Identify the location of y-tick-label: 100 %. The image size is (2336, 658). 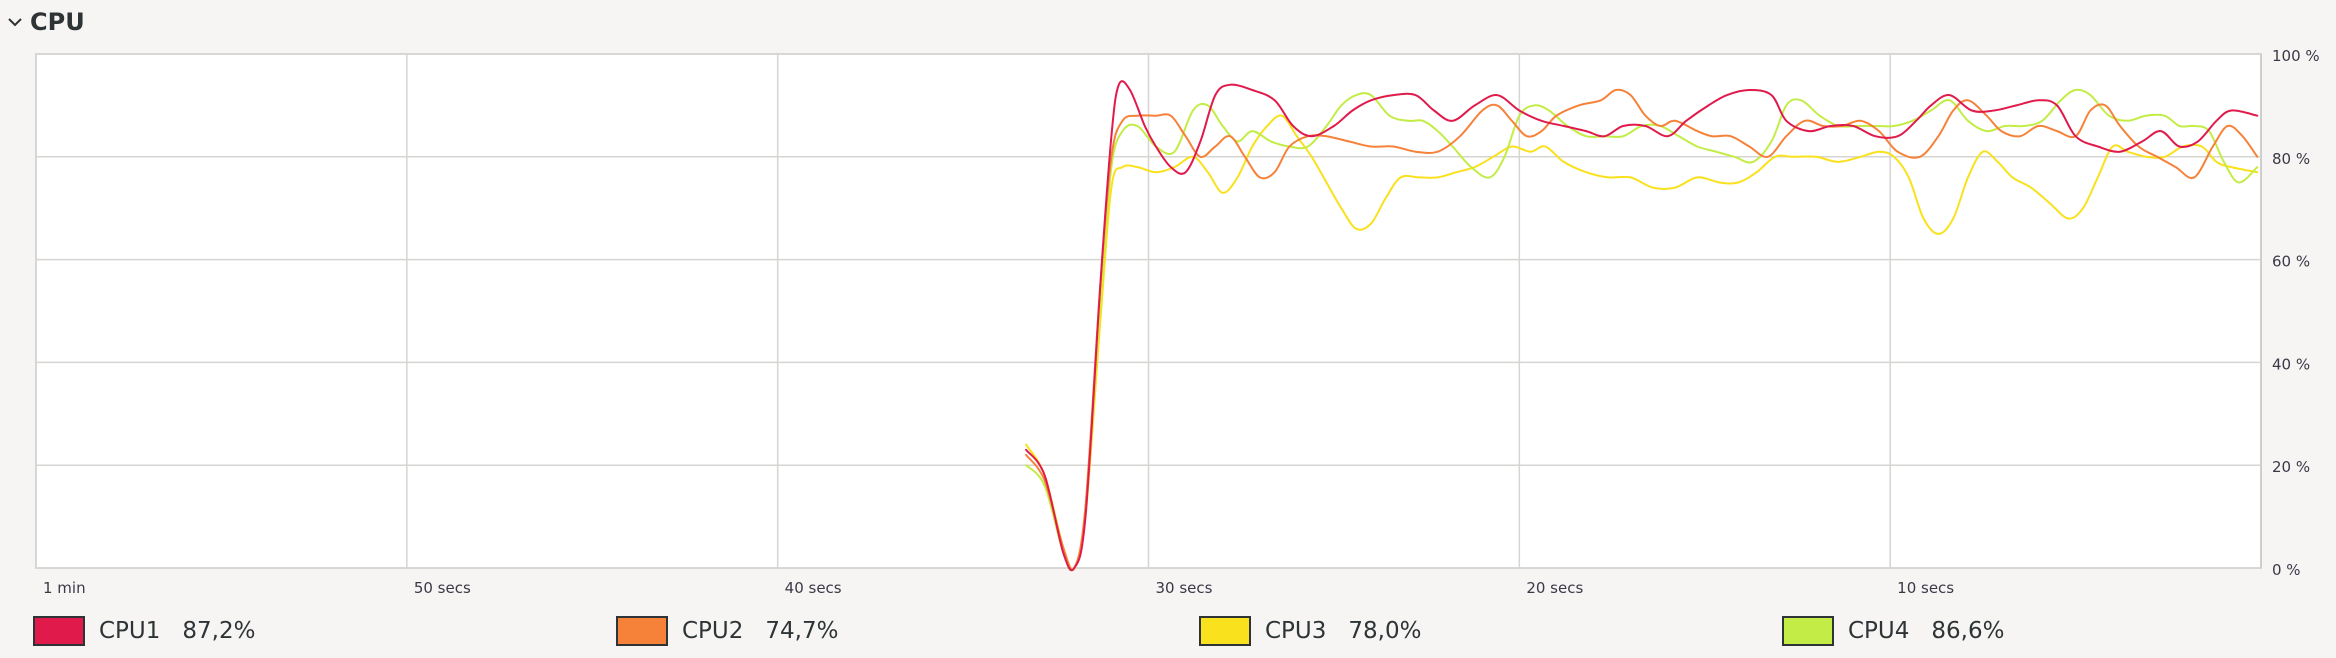
(2296, 56).